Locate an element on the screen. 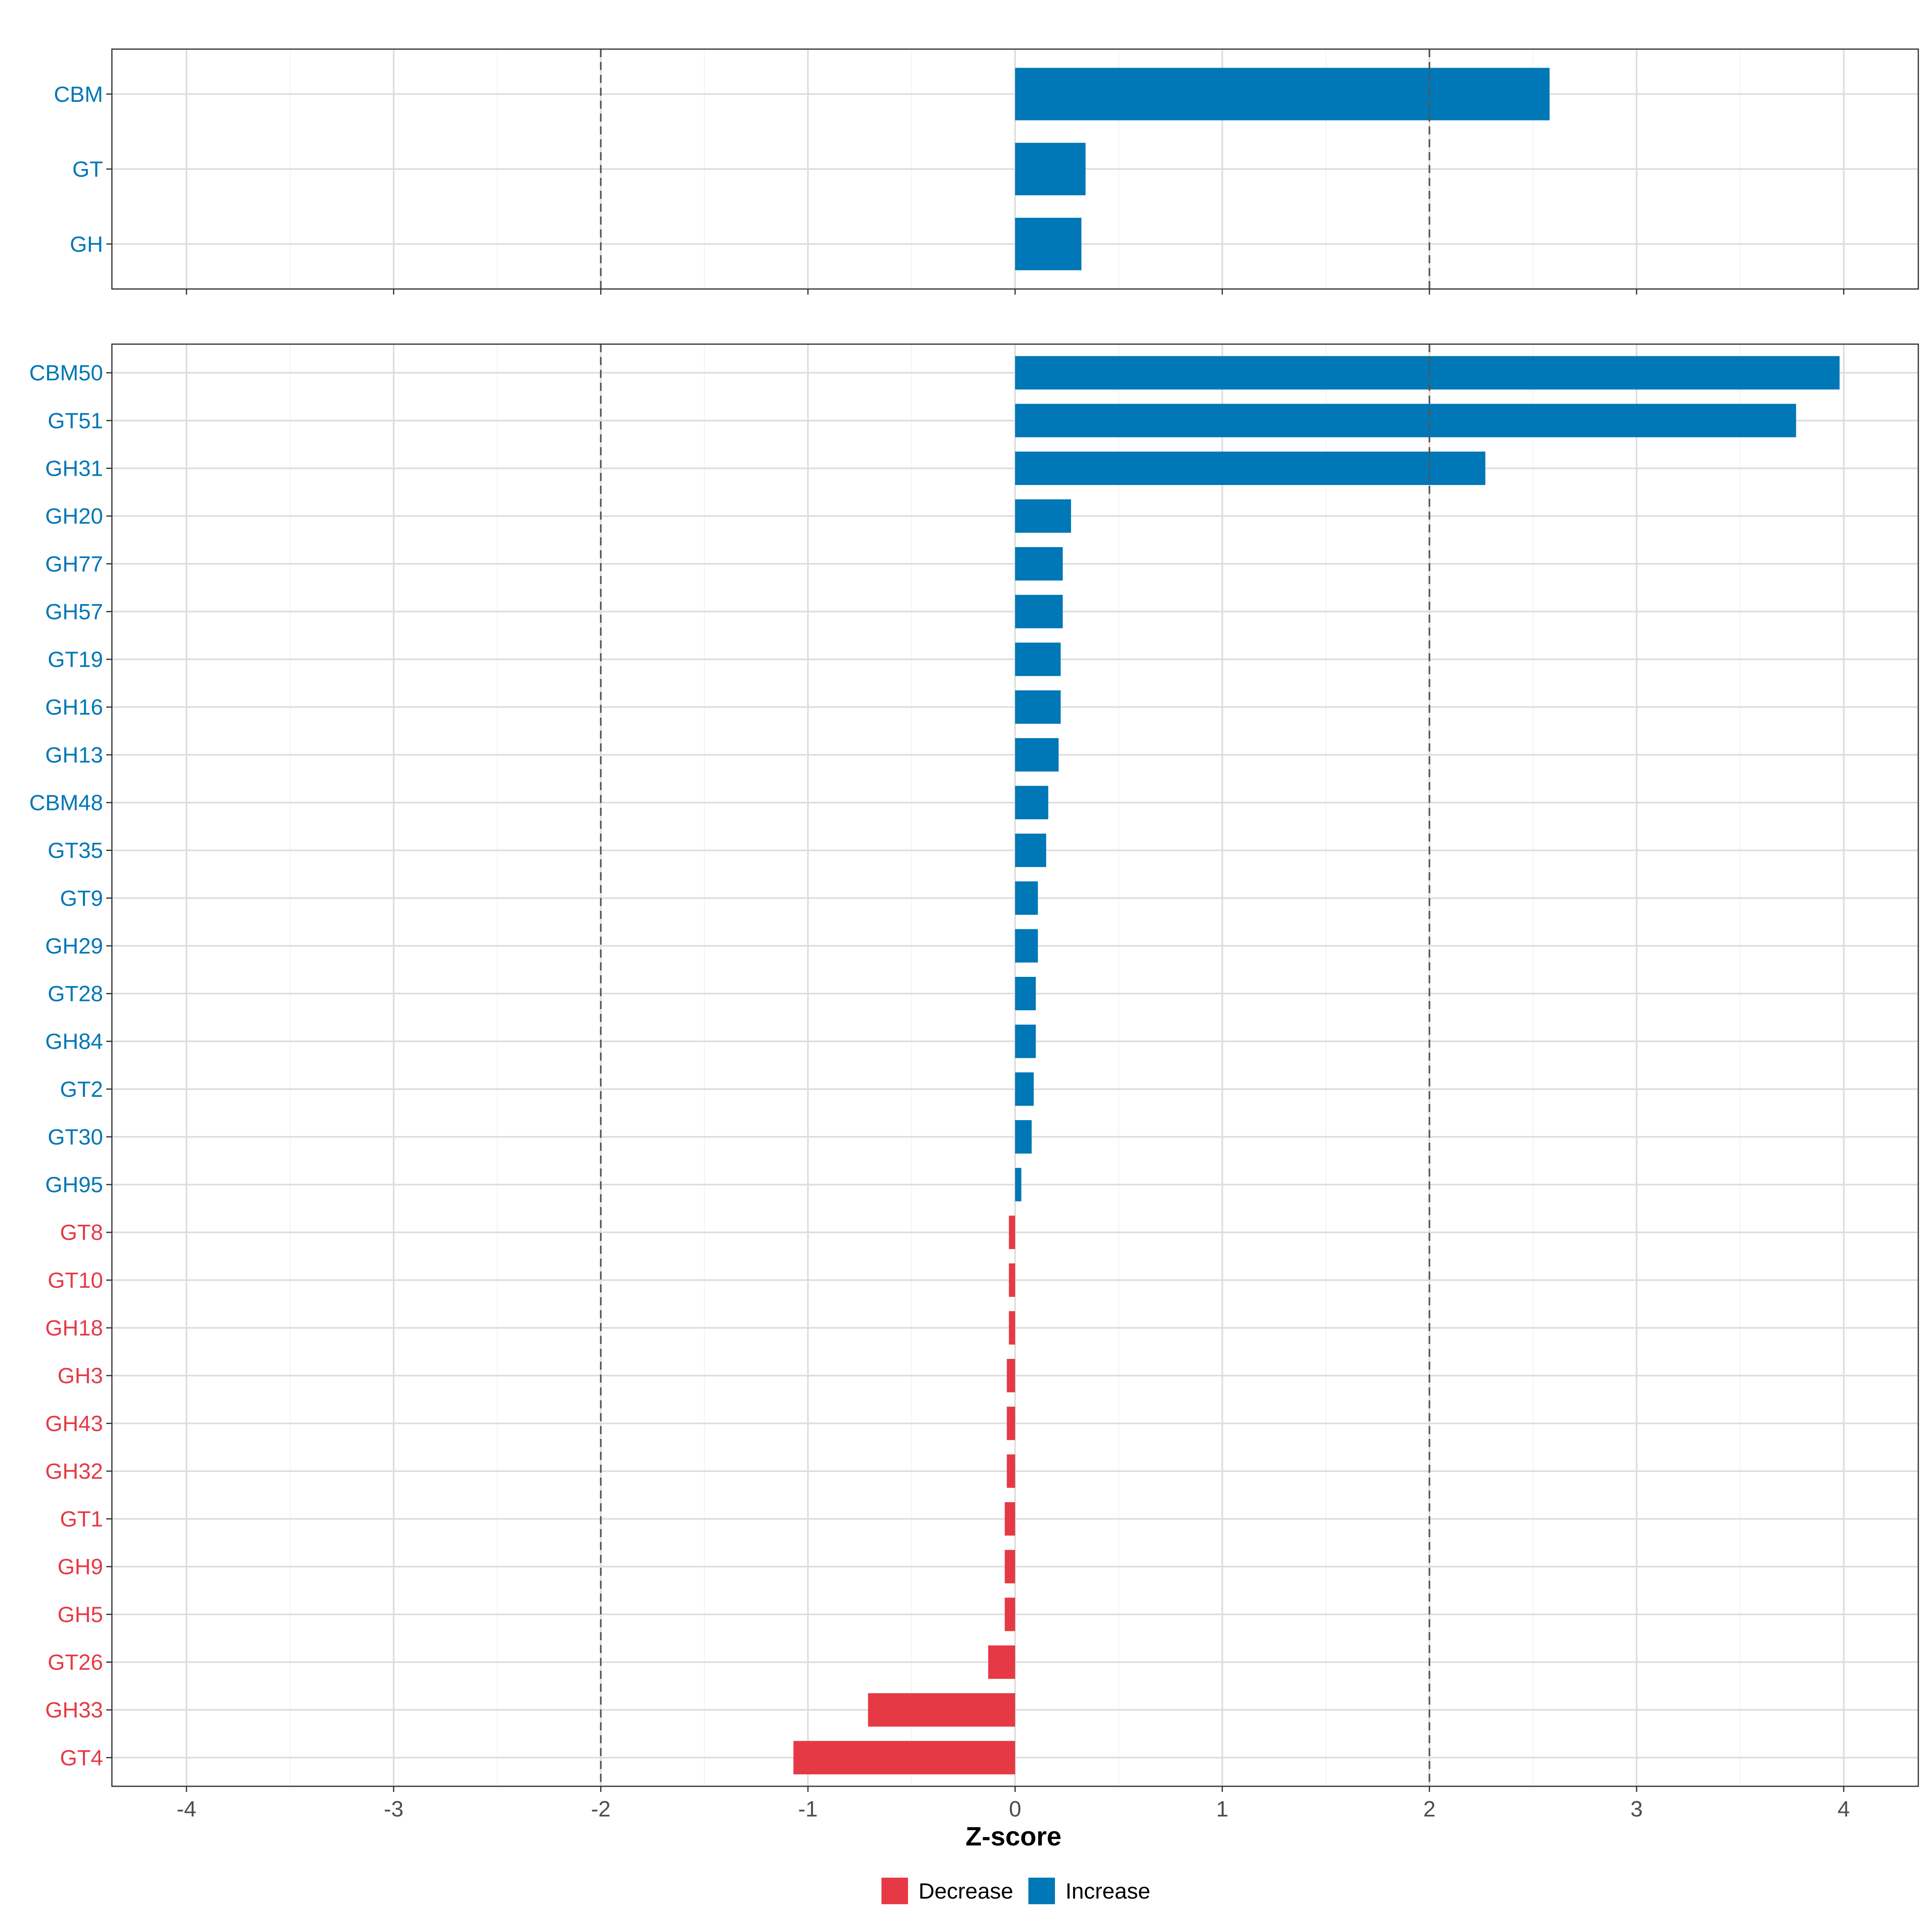  bar-cbm is located at coordinates (1282, 94).